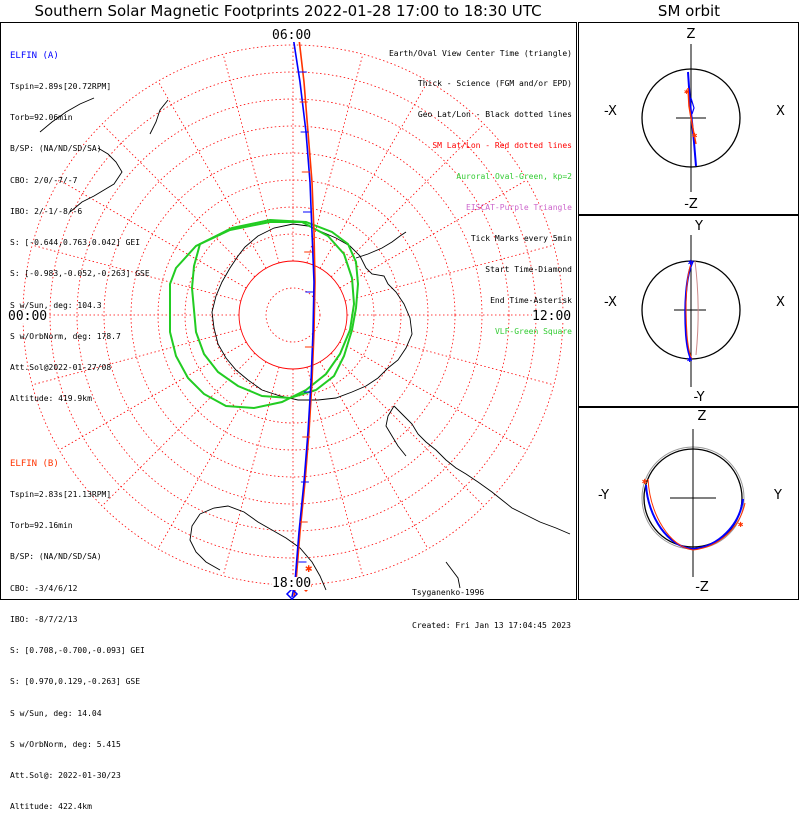 This screenshot has width=800, height=823. I want to click on orbit-panel-xy: Y -Y -X X ✱ ✱, so click(688, 311).